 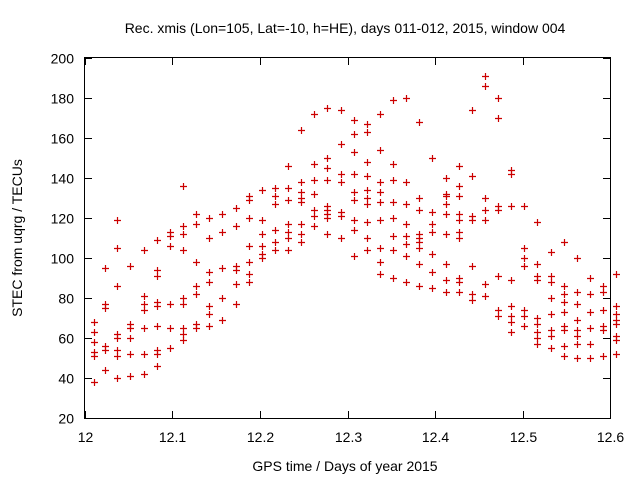 What do you see at coordinates (66, 299) in the screenshot?
I see `y-tick-label: 80` at bounding box center [66, 299].